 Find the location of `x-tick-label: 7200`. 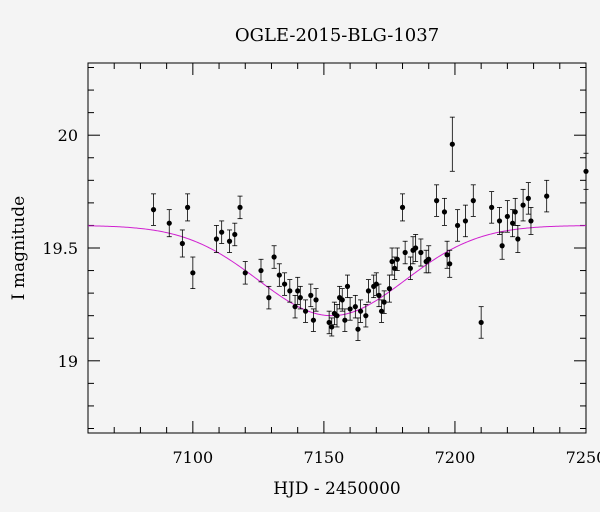

x-tick-label: 7200 is located at coordinates (455, 457).